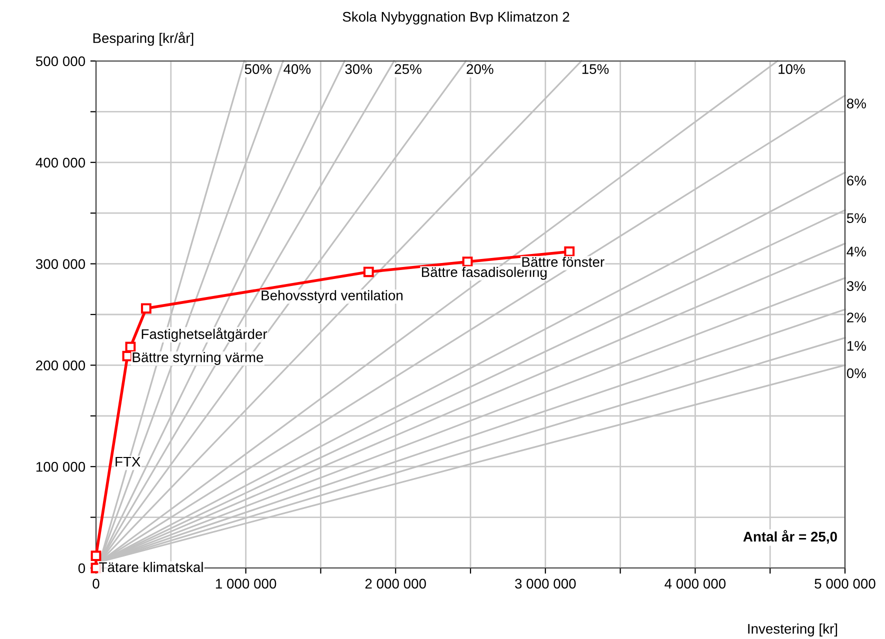 This screenshot has height=639, width=885. I want to click on annotation: Bättre fasadisolering, so click(484, 273).